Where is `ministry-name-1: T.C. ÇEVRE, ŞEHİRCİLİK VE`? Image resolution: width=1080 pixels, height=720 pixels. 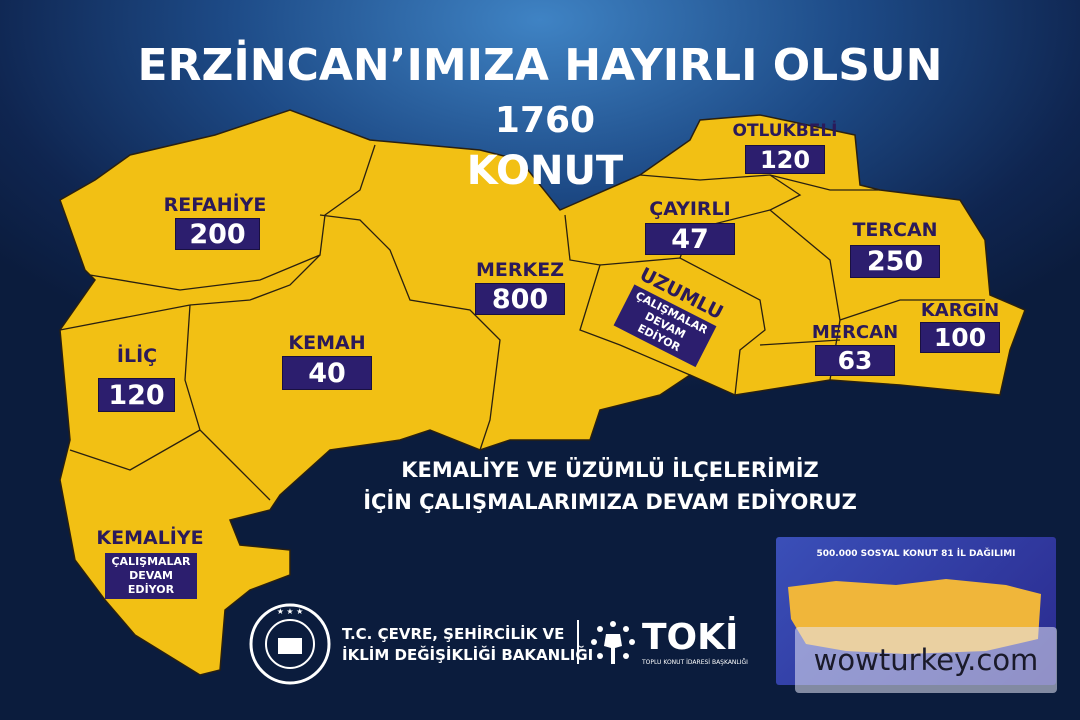
ministry-name-1: T.C. ÇEVRE, ŞEHİRCİLİK VE is located at coordinates (453, 634).